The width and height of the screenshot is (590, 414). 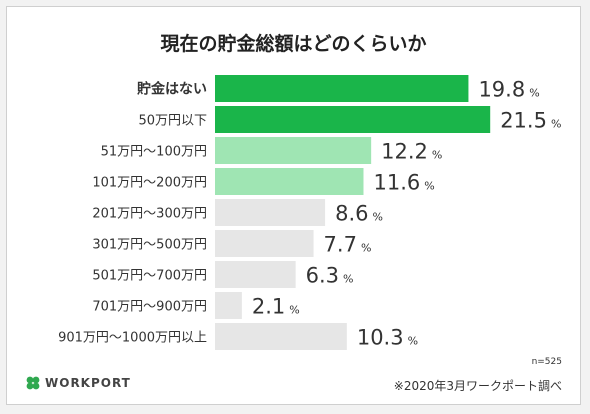 I want to click on sample-size-note: n=525, so click(x=546, y=362).